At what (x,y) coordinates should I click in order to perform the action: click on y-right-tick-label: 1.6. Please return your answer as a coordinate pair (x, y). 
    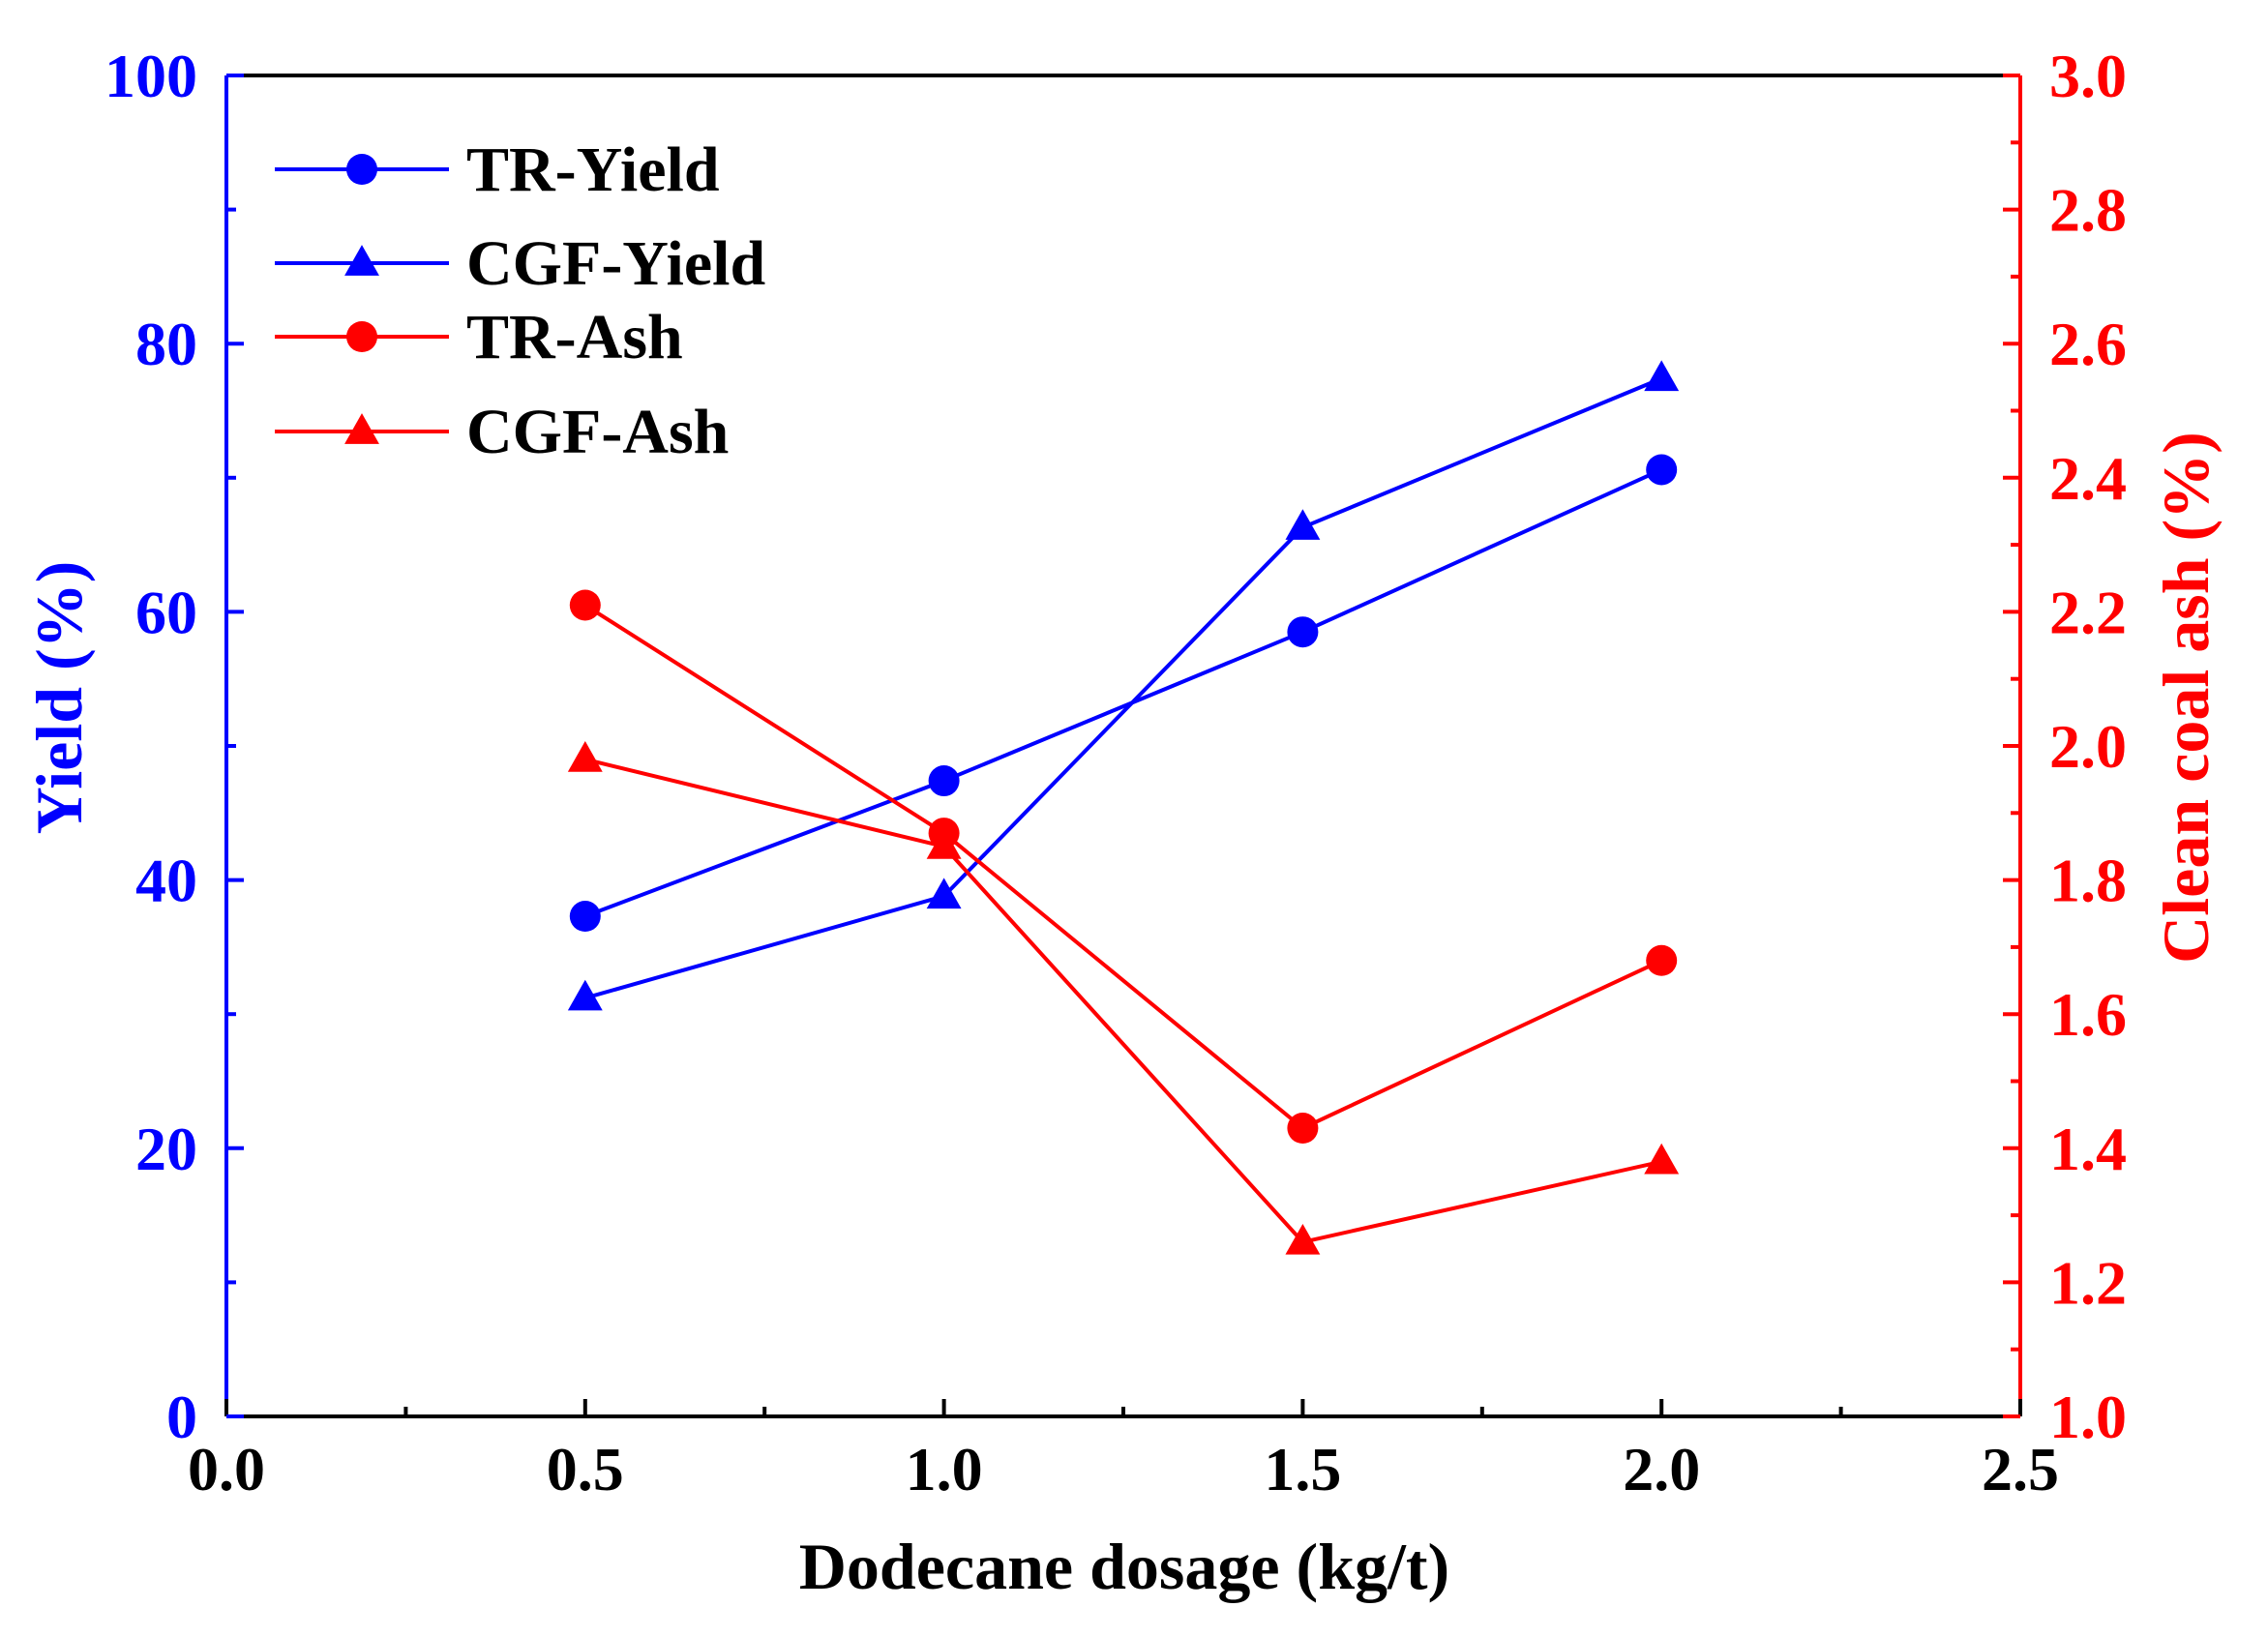
    Looking at the image, I should click on (2088, 1014).